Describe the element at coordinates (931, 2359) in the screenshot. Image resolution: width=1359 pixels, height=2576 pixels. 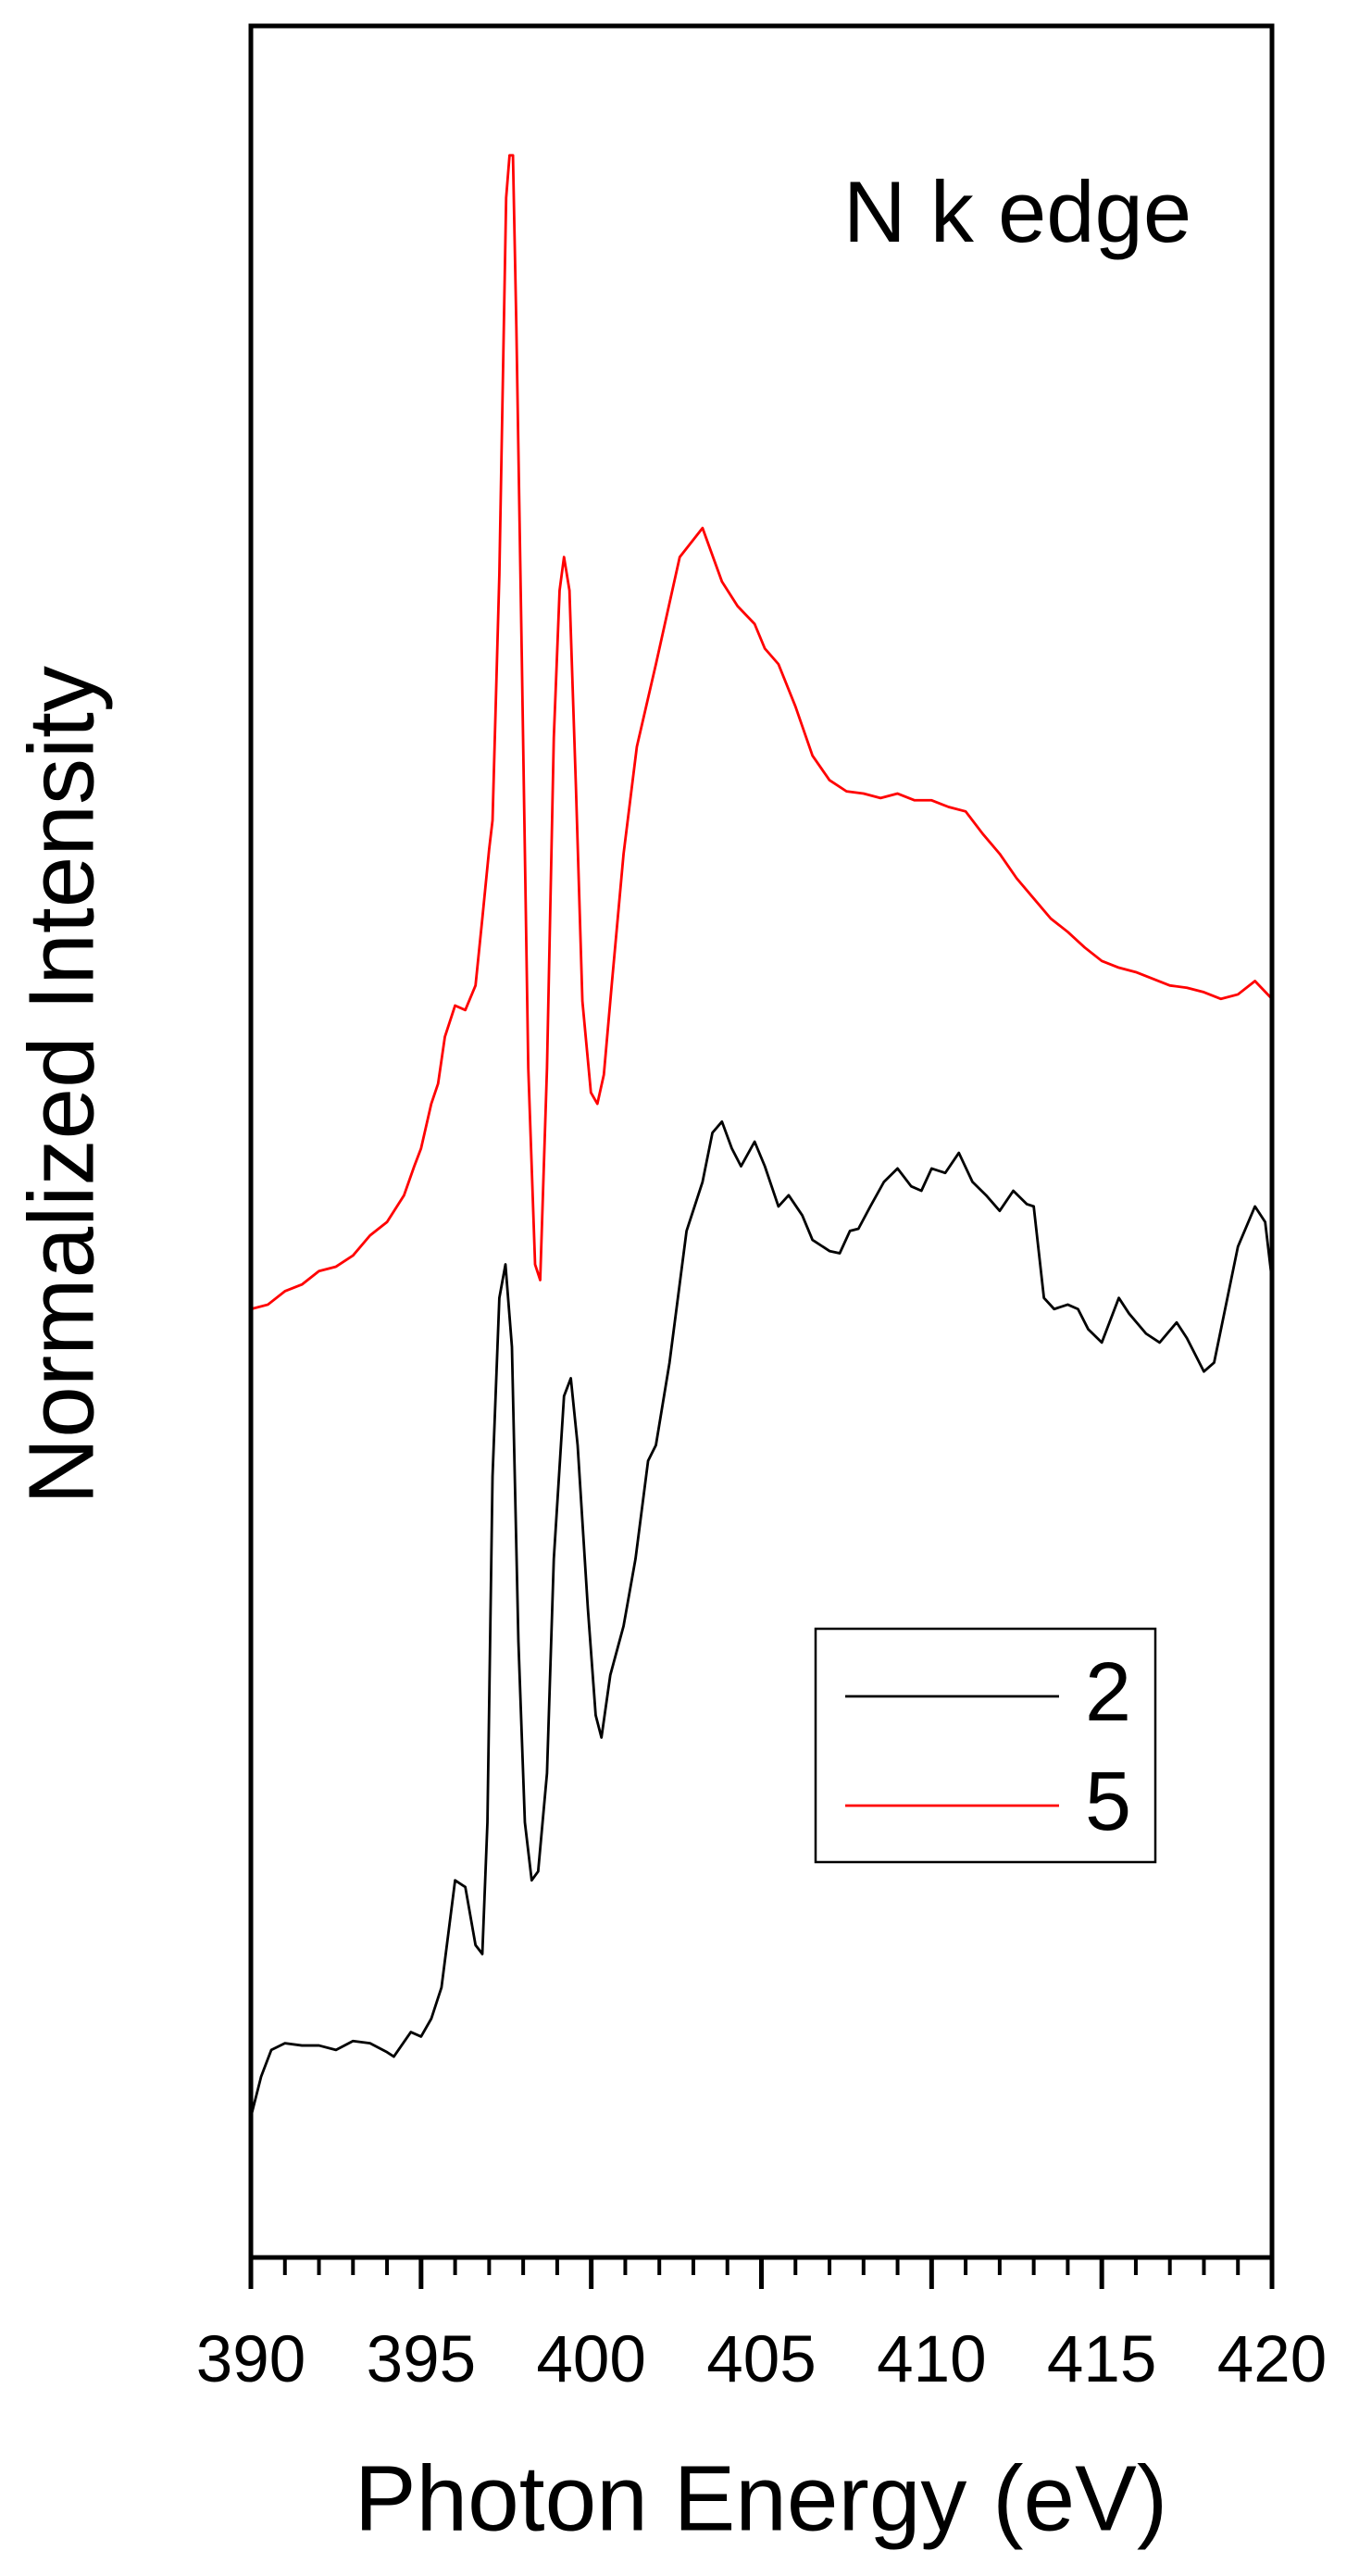
I see `x-tick-label: 410` at that location.